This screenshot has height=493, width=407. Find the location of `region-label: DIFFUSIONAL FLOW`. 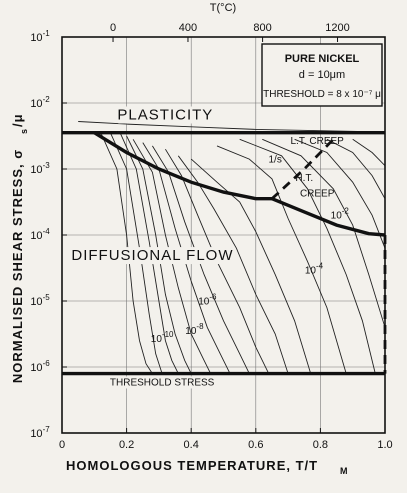

region-label: DIFFUSIONAL FLOW is located at coordinates (152, 255).